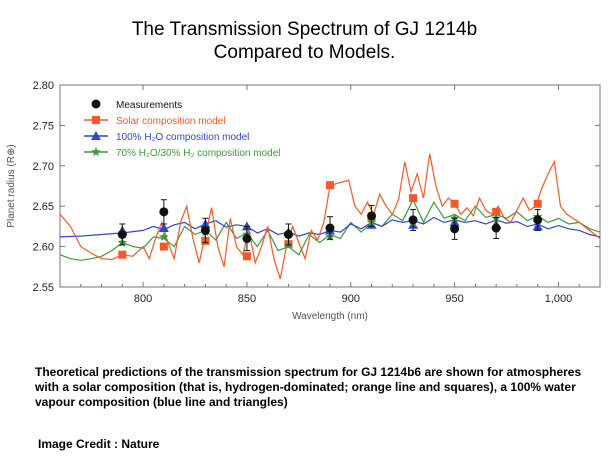 Image resolution: width=609 pixels, height=464 pixels. Describe the element at coordinates (96, 120) in the screenshot. I see `legend-marker-solar` at that location.